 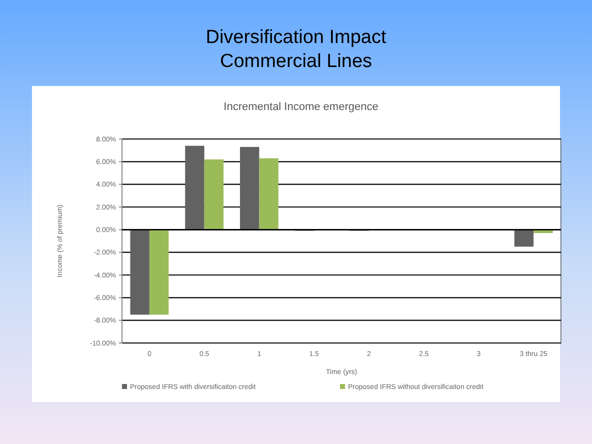 I want to click on chart-title: Diversification Impact Commercial Lines, so click(x=296, y=49).